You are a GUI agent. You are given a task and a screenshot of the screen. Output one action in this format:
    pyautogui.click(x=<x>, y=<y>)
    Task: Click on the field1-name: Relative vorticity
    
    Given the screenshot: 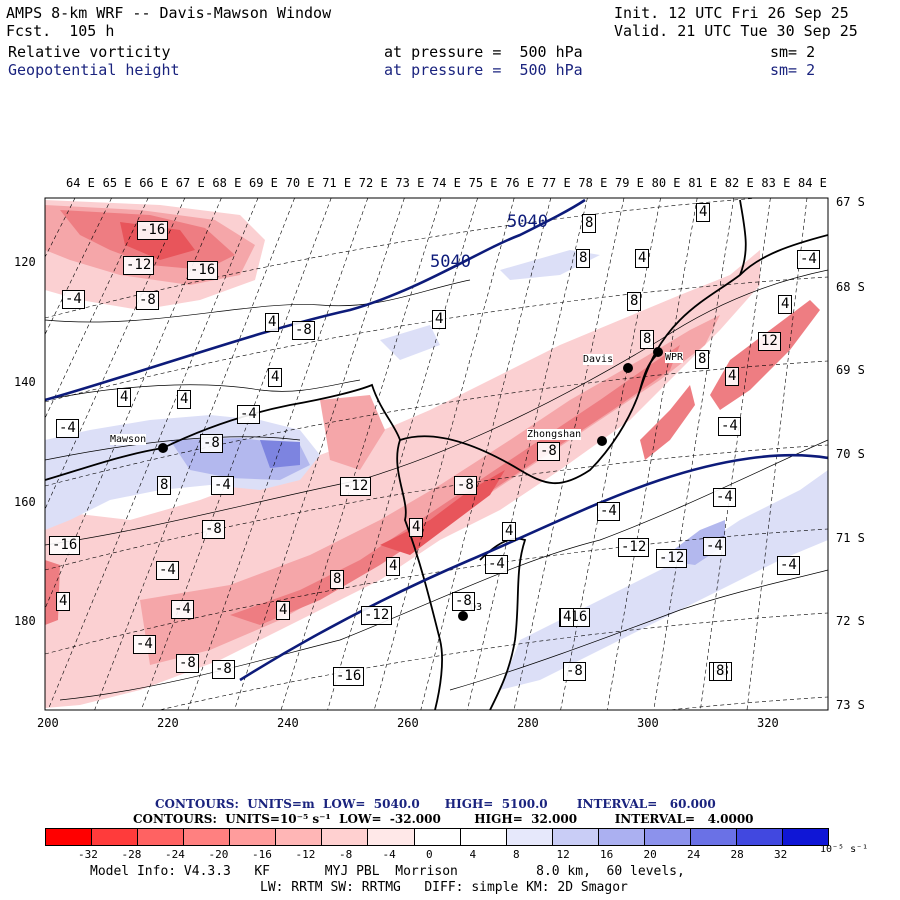 What is the action you would take?
    pyautogui.click(x=89, y=52)
    